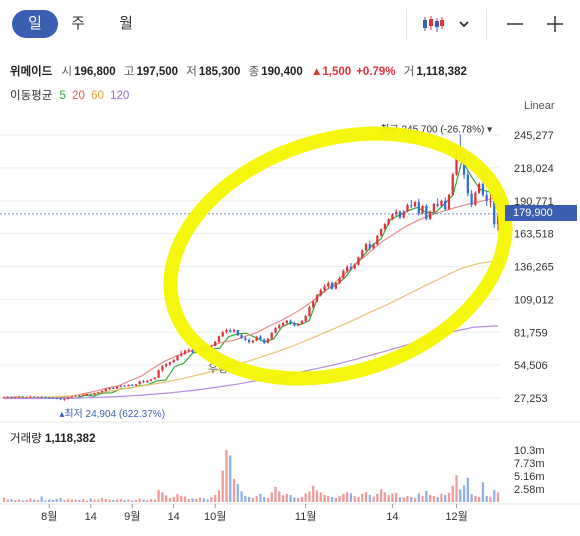 Image resolution: width=580 pixels, height=536 pixels. I want to click on volume-total: 1,118,382, so click(70, 439).